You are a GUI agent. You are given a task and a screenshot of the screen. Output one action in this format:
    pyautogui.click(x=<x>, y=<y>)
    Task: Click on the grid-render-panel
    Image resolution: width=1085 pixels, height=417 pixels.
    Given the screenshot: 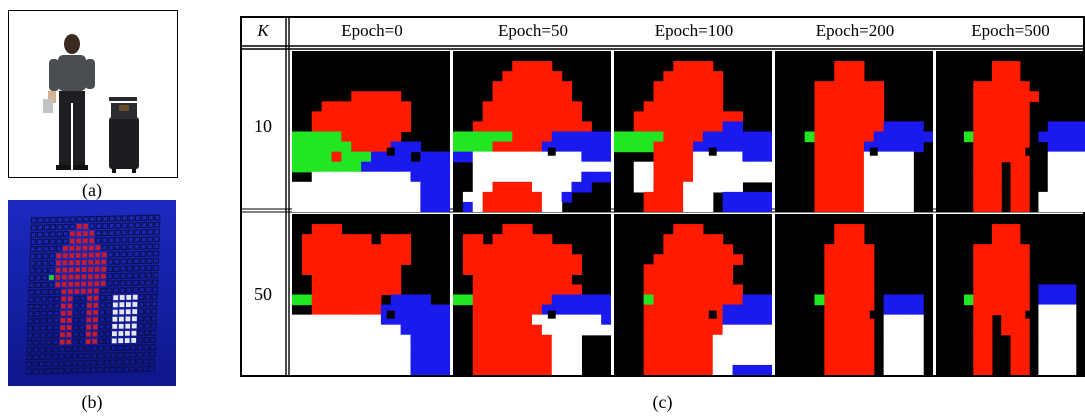 What is the action you would take?
    pyautogui.click(x=92, y=293)
    